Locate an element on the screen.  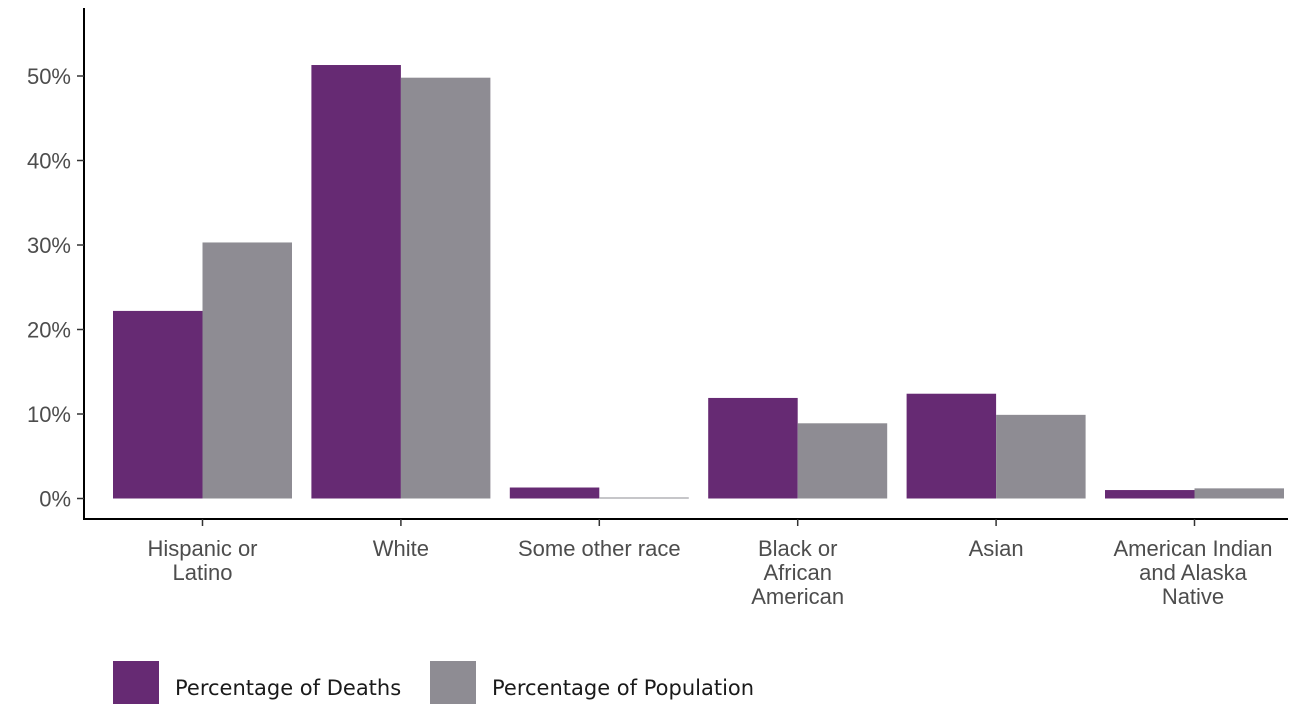
y-tick-label: 20% is located at coordinates (49, 330).